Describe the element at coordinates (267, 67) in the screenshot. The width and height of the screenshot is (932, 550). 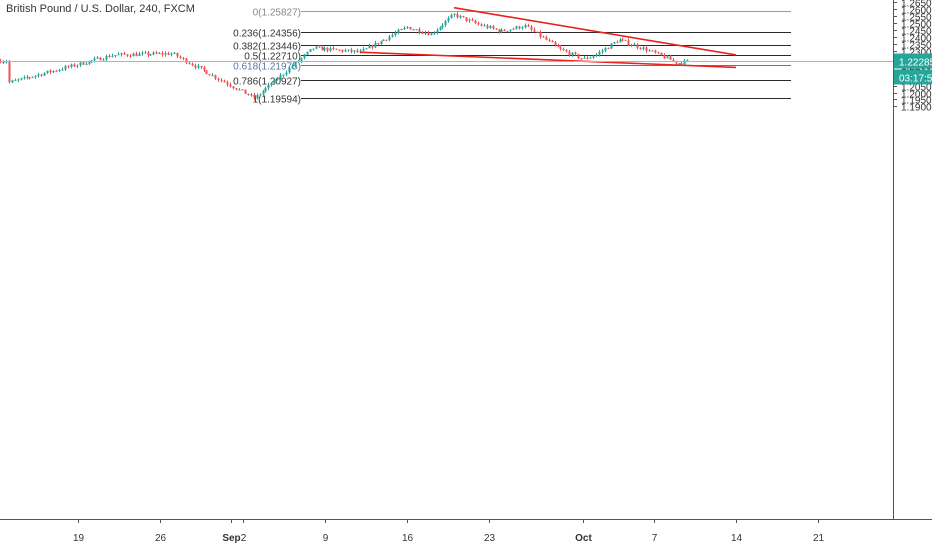
I see `fib-level-label: 0.618(1.21975)` at that location.